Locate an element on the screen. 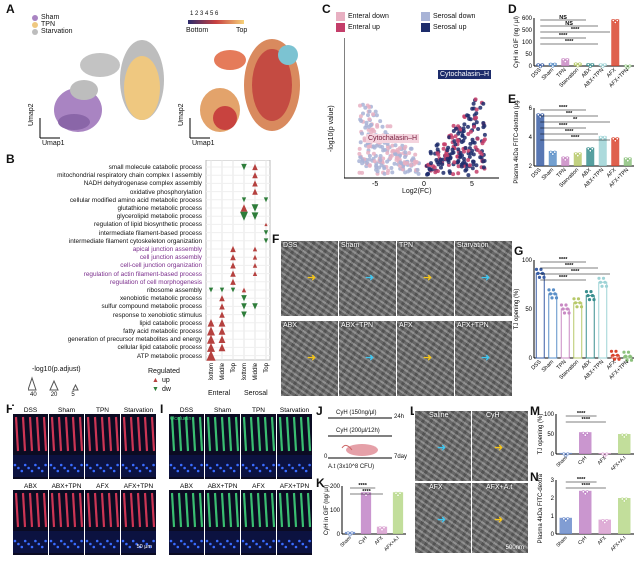 Image resolution: width=640 pixels, height=561 pixels. fluorescence-image: Starvation is located at coordinates (138, 443).